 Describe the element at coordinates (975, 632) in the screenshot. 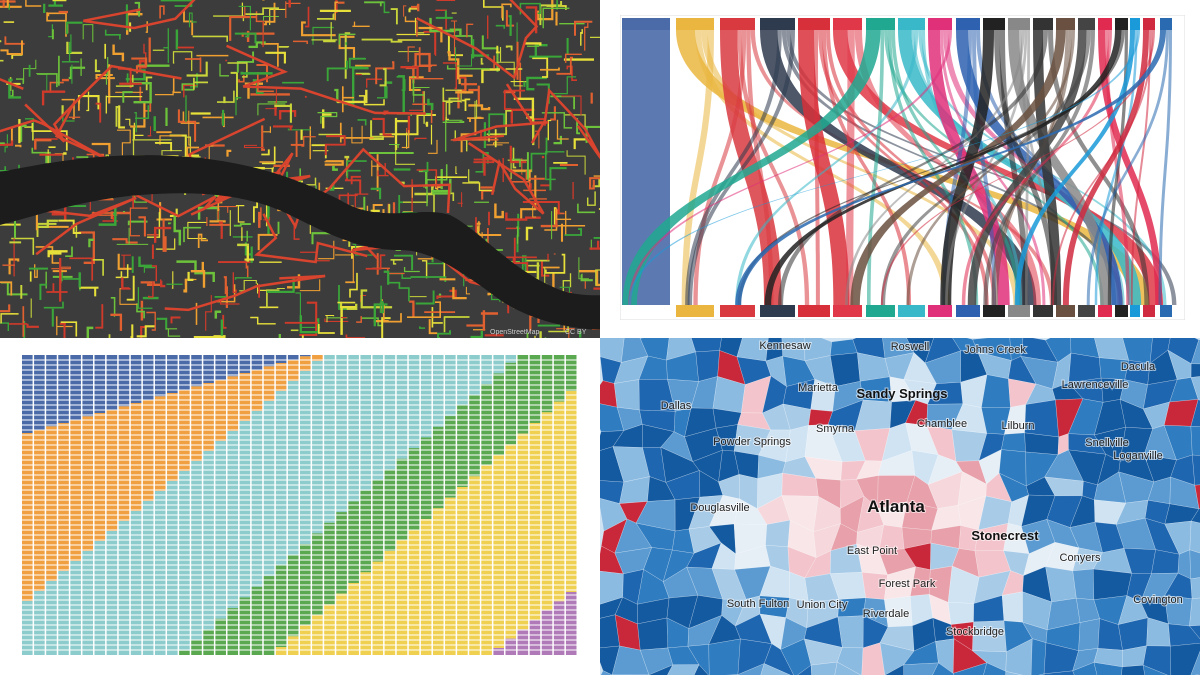

I see `place-label: Stockbridge` at that location.